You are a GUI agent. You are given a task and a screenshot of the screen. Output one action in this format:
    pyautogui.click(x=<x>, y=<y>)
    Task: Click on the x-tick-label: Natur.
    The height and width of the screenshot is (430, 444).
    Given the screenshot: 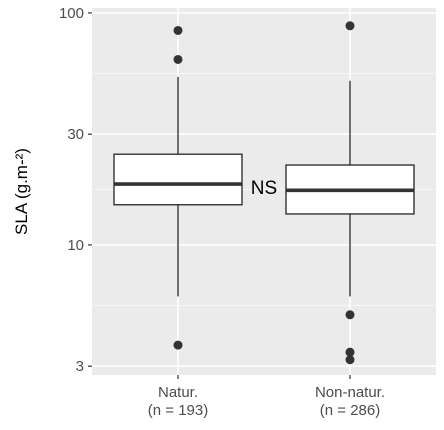 What is the action you would take?
    pyautogui.click(x=178, y=392)
    